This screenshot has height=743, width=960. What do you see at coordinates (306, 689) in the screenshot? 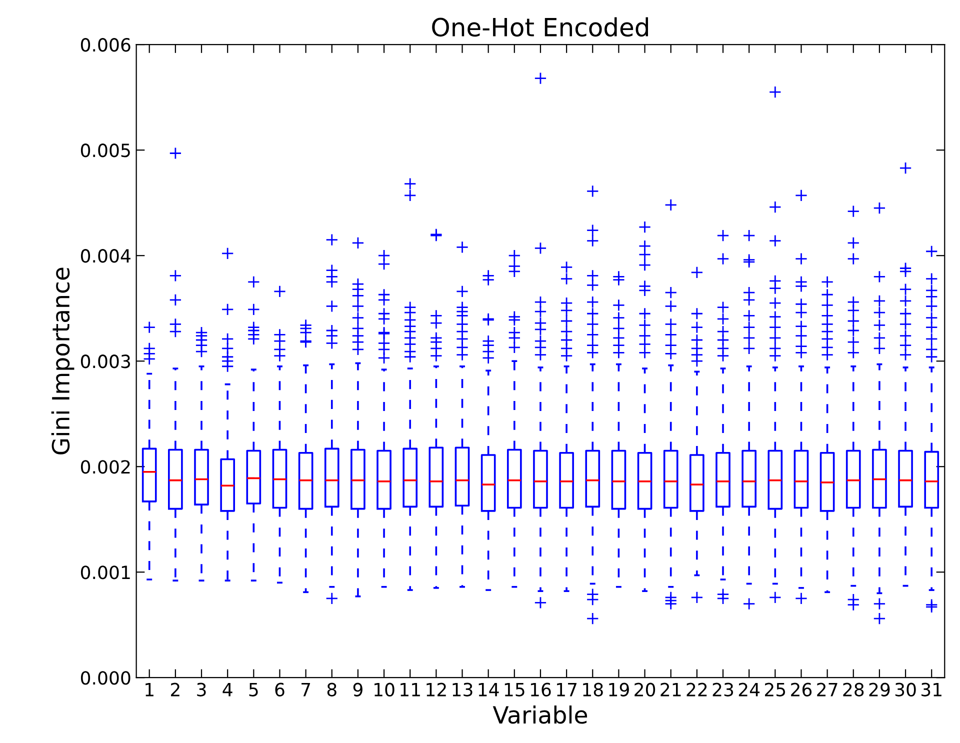
I see `x-tick-label: 7` at bounding box center [306, 689].